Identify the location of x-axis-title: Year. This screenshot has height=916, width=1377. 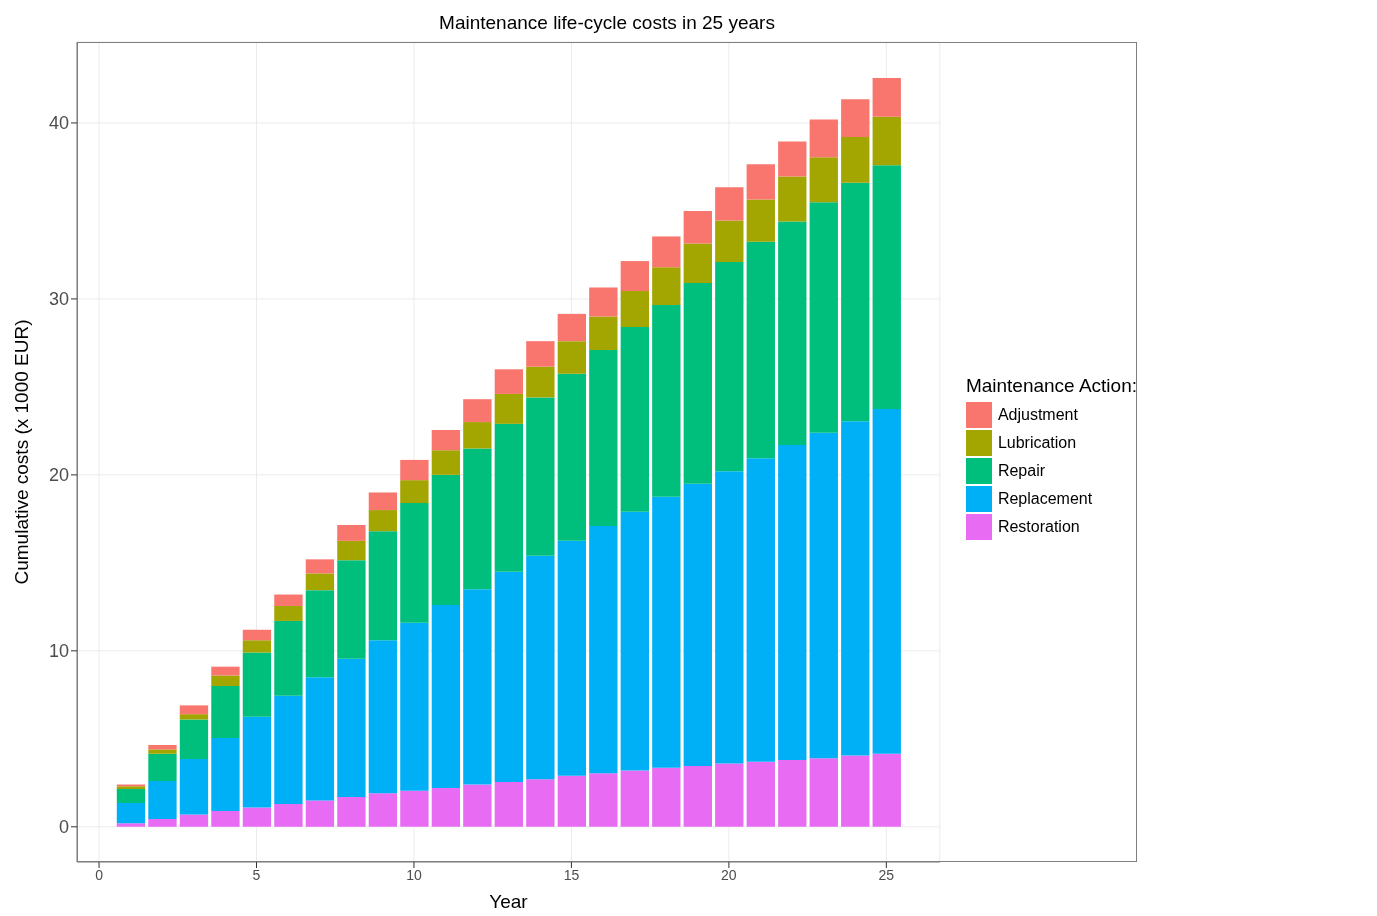
(509, 901).